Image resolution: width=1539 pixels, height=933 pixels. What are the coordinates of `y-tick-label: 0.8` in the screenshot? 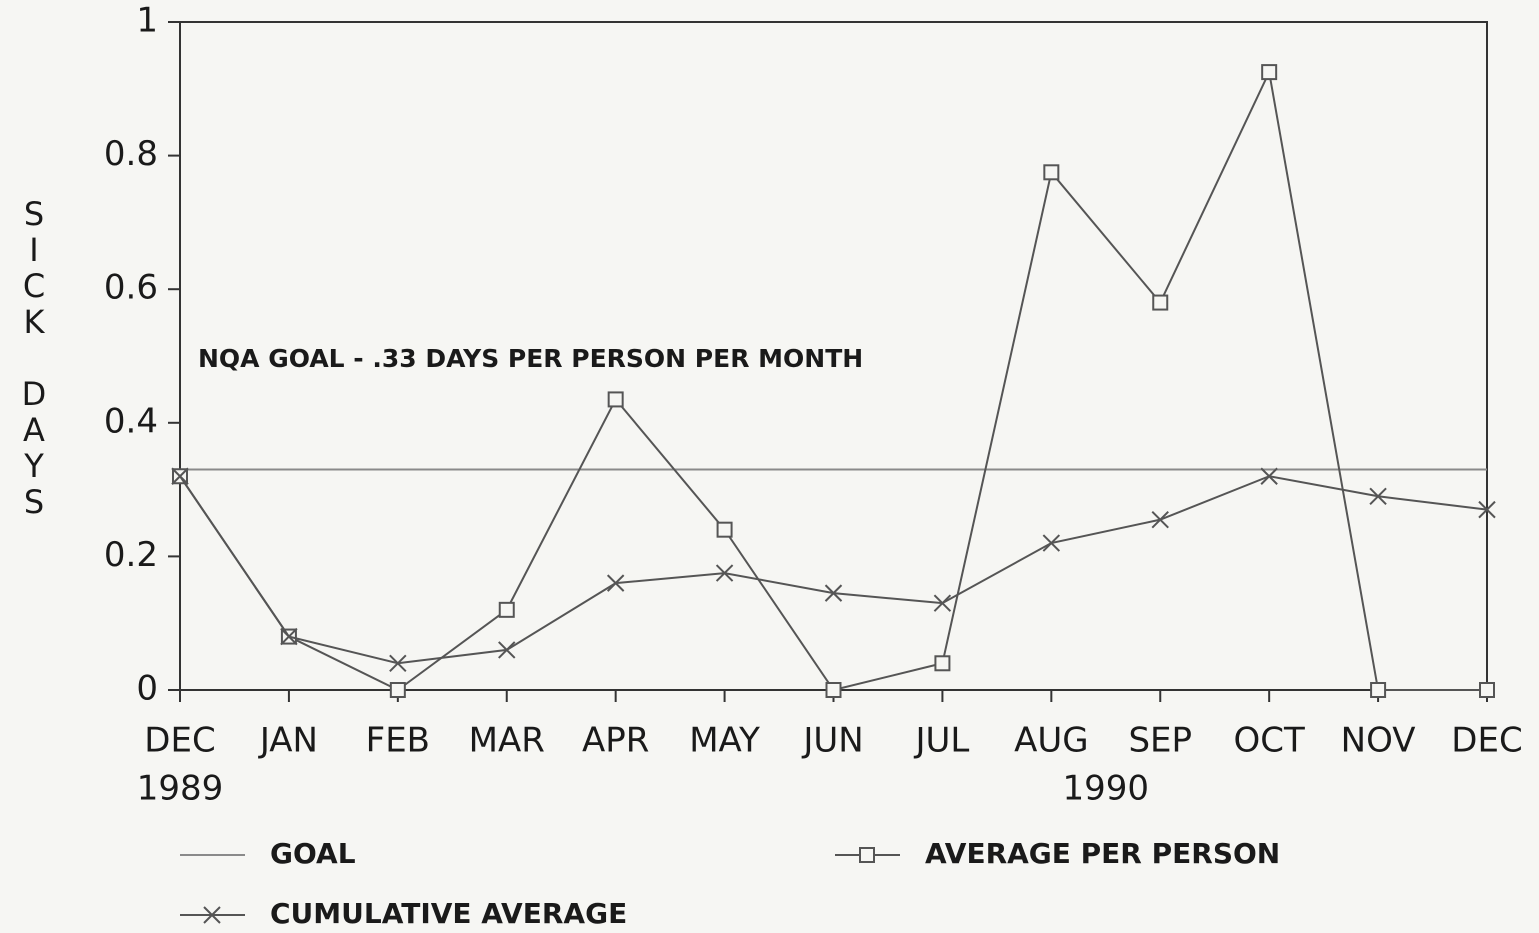 It's located at (131, 154).